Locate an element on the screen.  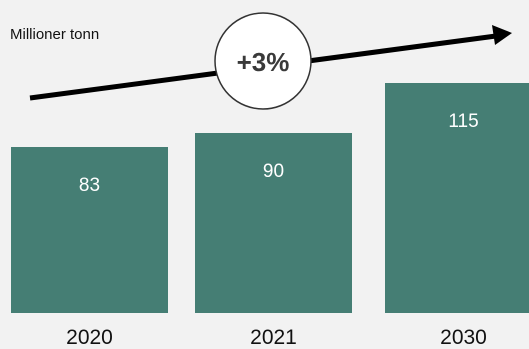
growth-circle is located at coordinates (263, 61).